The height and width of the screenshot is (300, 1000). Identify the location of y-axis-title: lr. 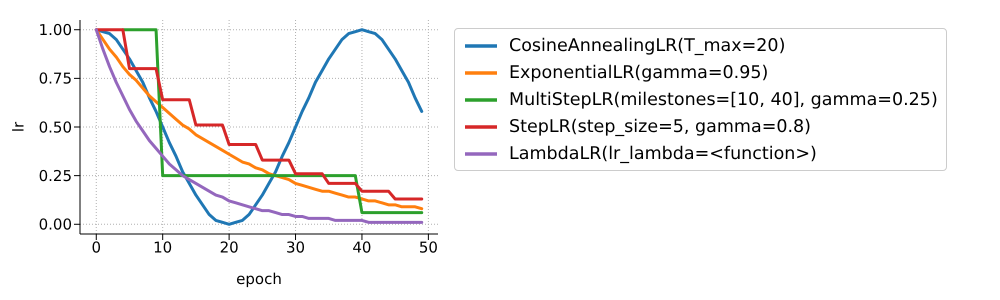
(18, 126).